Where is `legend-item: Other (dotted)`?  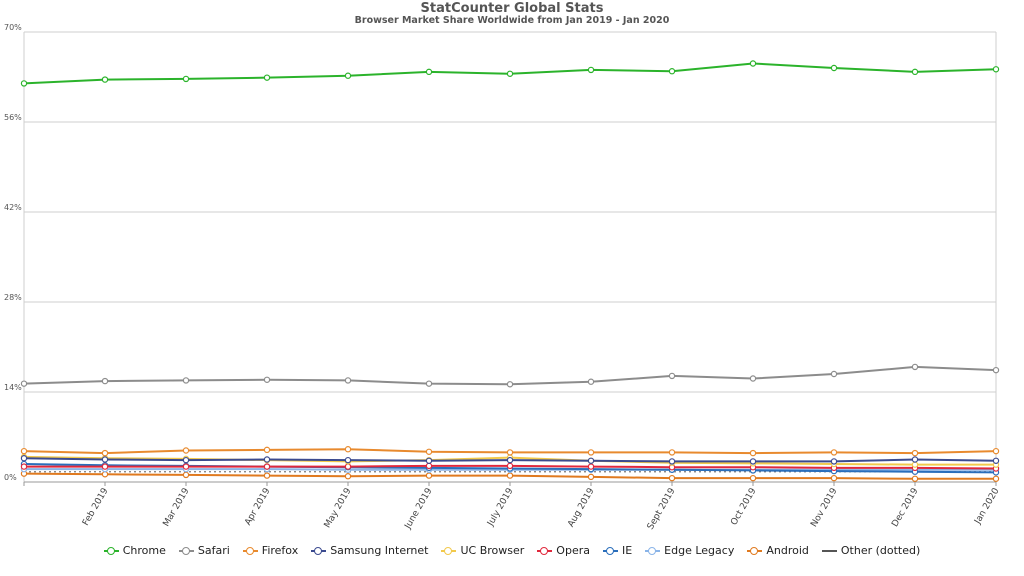 legend-item: Other (dotted) is located at coordinates (870, 550).